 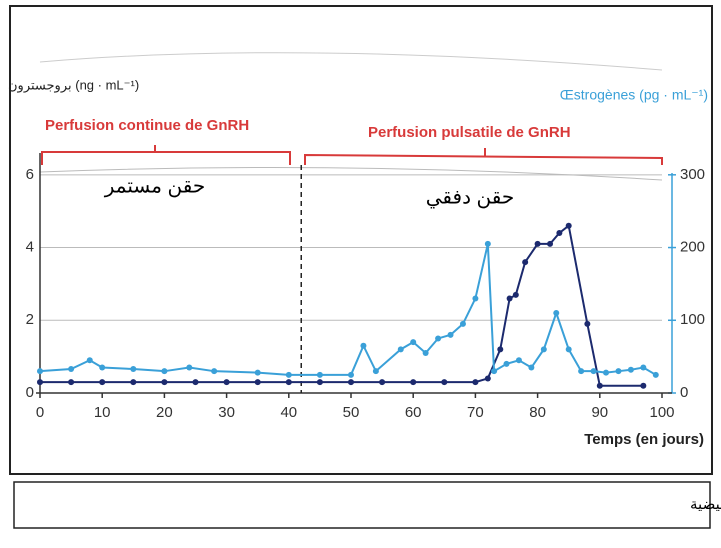 I want to click on x-tick-label: 70, so click(x=475, y=412).